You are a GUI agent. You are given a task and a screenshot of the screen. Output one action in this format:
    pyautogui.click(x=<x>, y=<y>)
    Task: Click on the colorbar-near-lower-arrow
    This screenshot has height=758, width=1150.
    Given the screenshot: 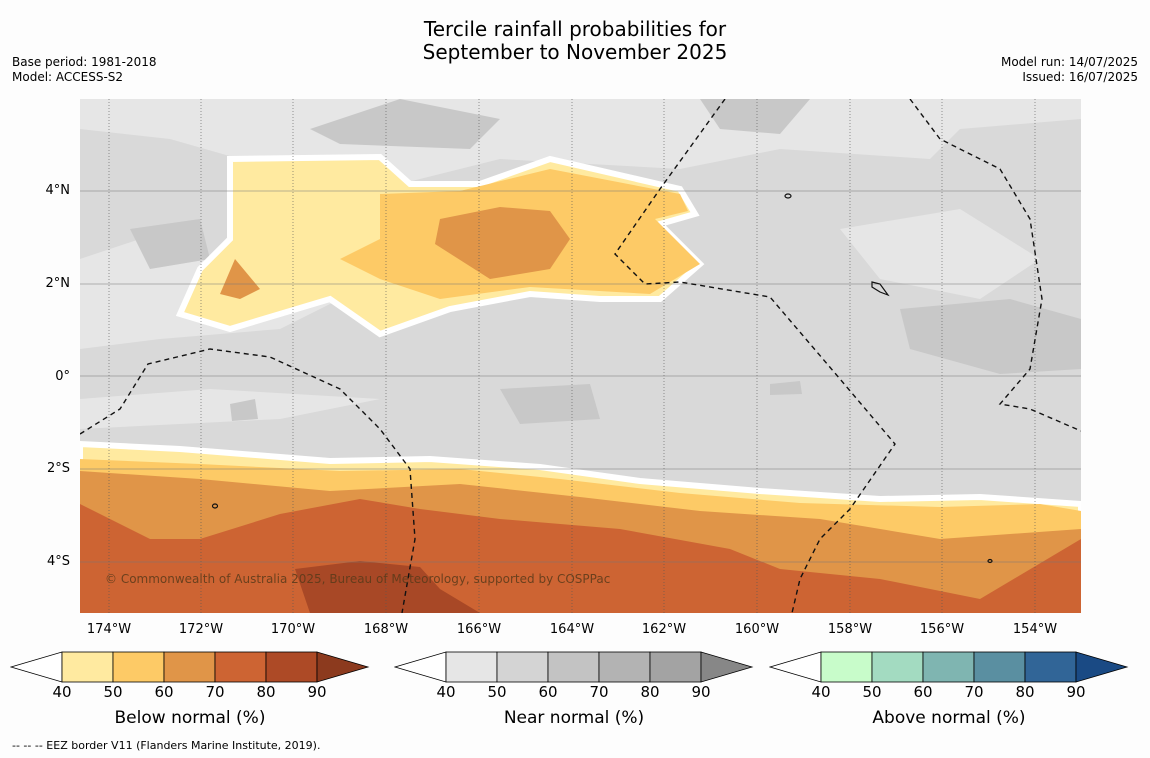 What is the action you would take?
    pyautogui.click(x=420, y=667)
    